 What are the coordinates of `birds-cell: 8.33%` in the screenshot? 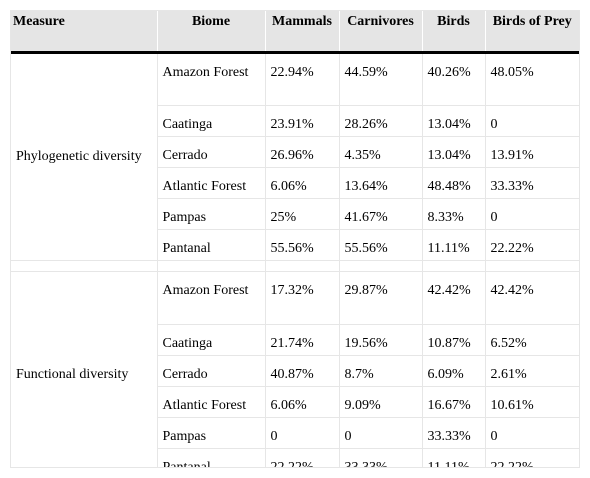 It's located at (454, 214).